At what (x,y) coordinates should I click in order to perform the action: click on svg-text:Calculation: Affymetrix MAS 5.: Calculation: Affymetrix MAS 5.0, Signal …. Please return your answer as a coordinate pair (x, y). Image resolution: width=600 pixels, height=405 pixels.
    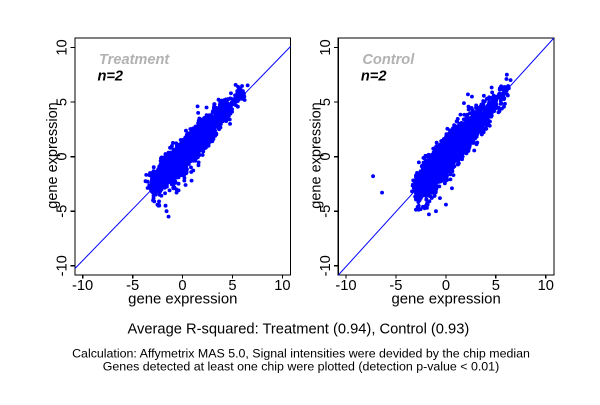
    Looking at the image, I should click on (301, 353).